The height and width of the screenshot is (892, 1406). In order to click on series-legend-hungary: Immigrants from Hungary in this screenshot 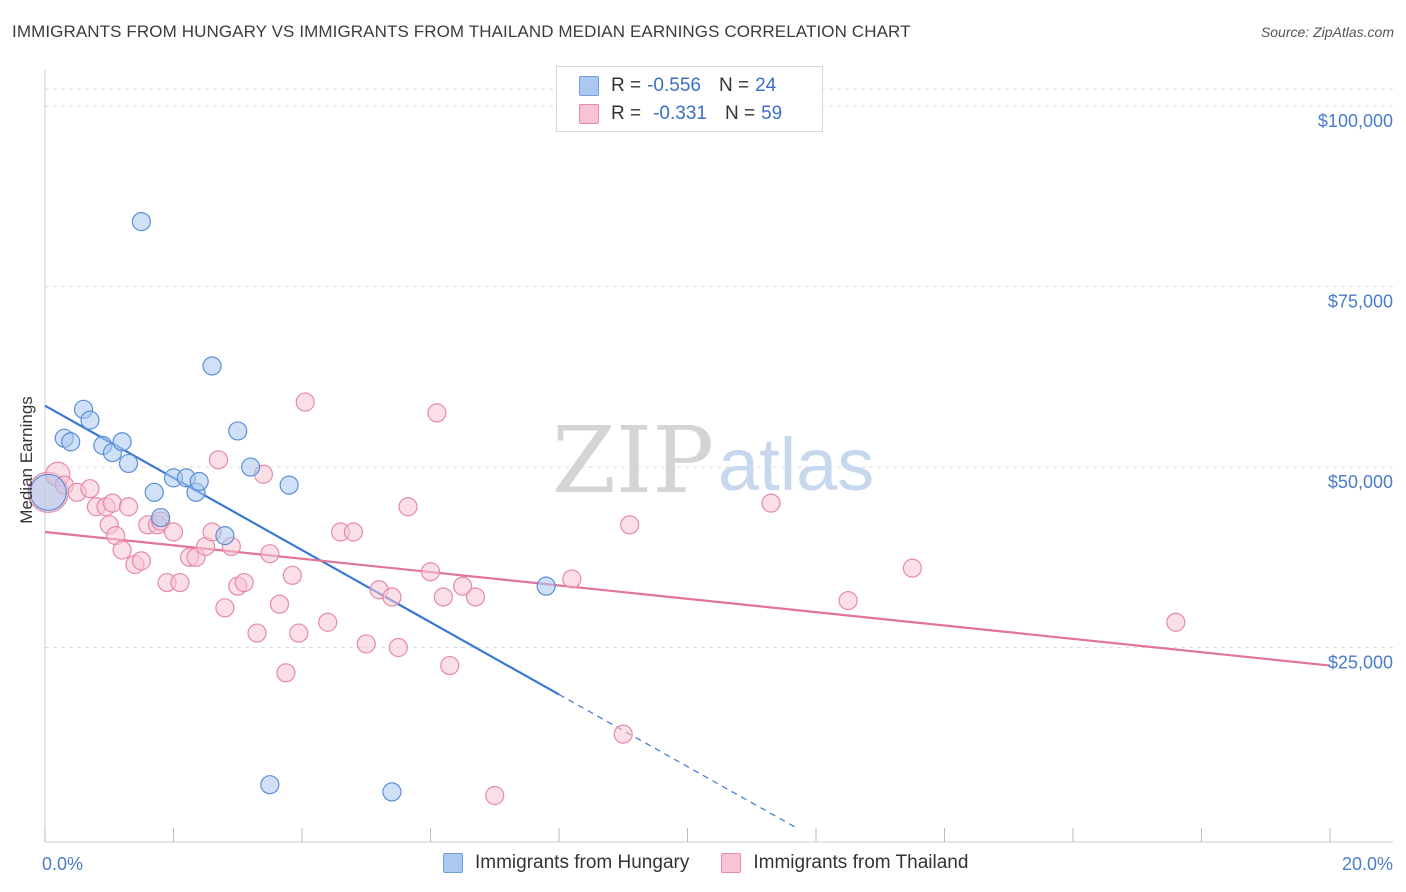, I will do `click(566, 863)`.